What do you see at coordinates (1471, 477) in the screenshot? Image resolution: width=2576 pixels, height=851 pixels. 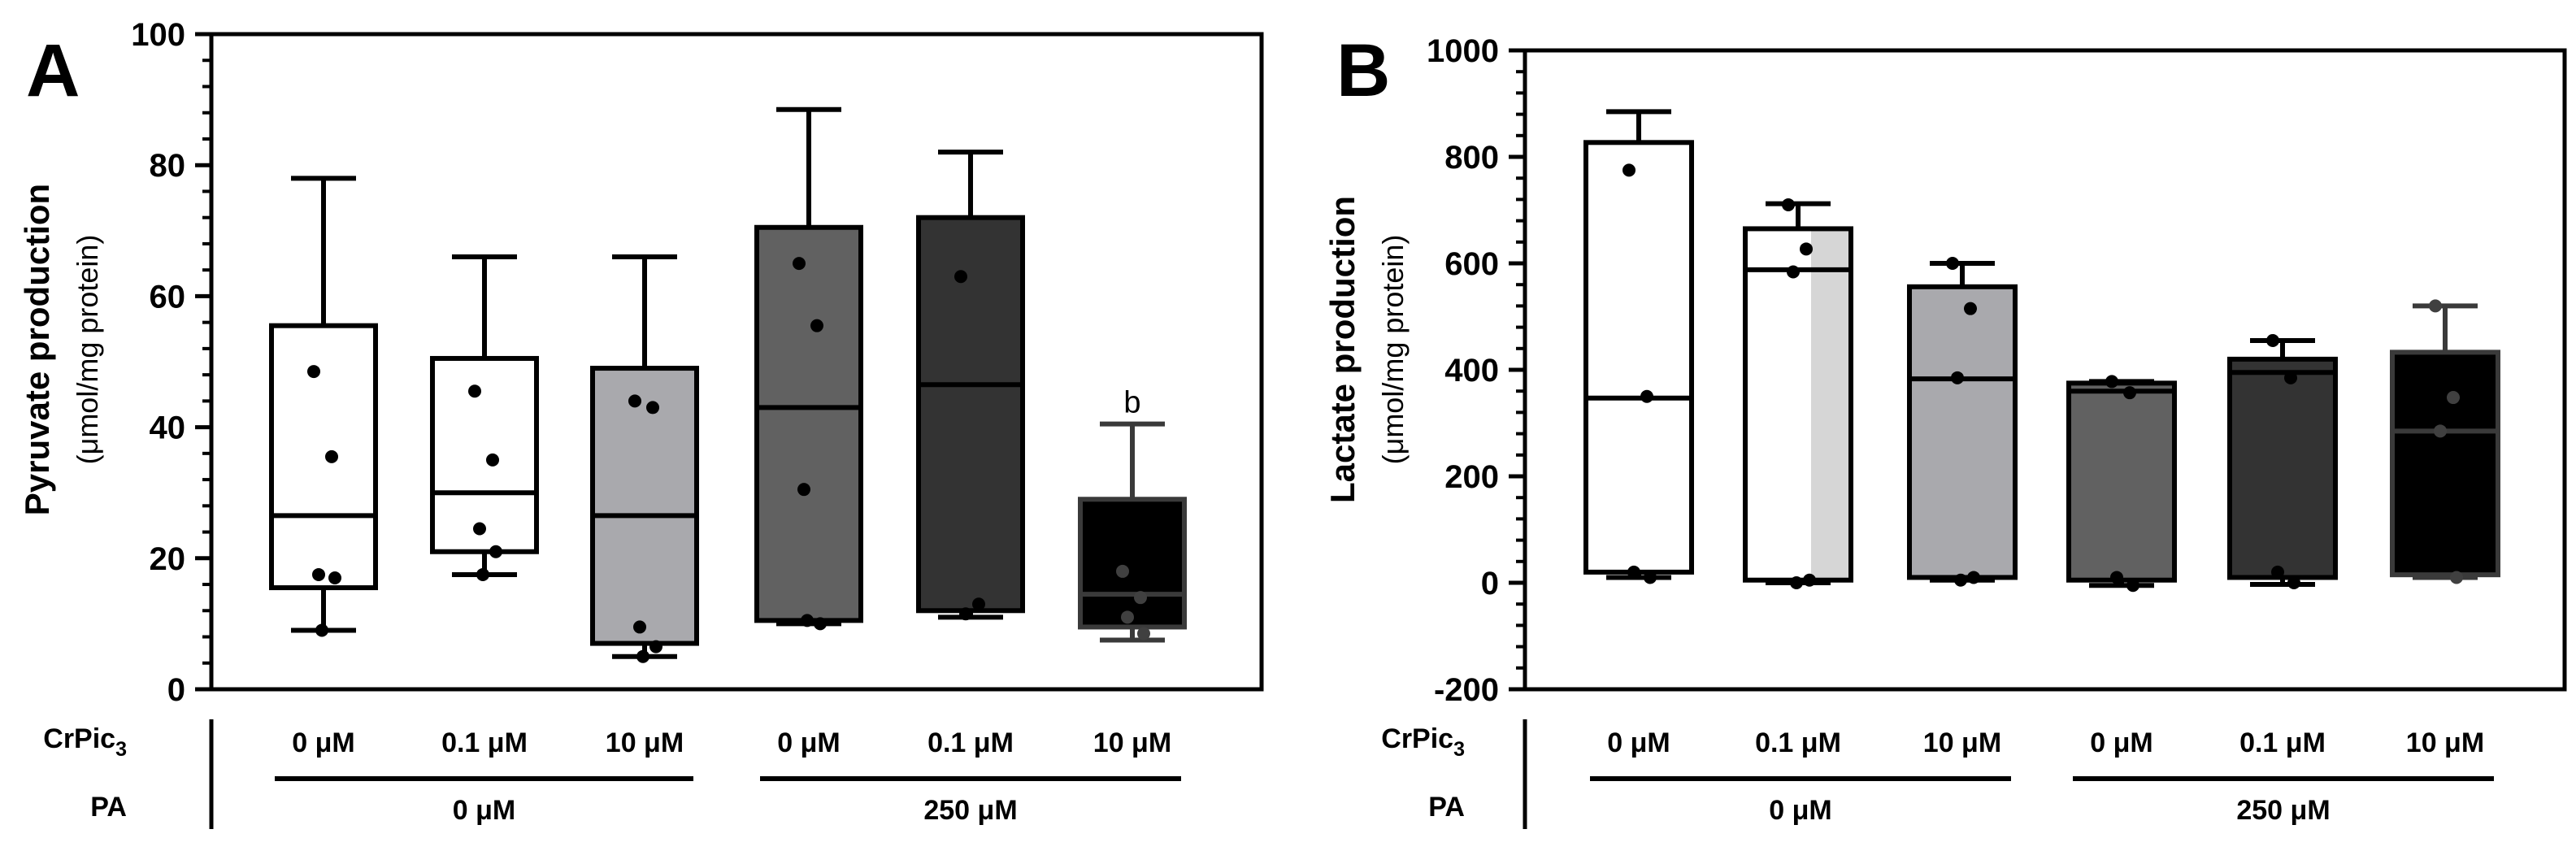 I see `y-tick-label: 200` at bounding box center [1471, 477].